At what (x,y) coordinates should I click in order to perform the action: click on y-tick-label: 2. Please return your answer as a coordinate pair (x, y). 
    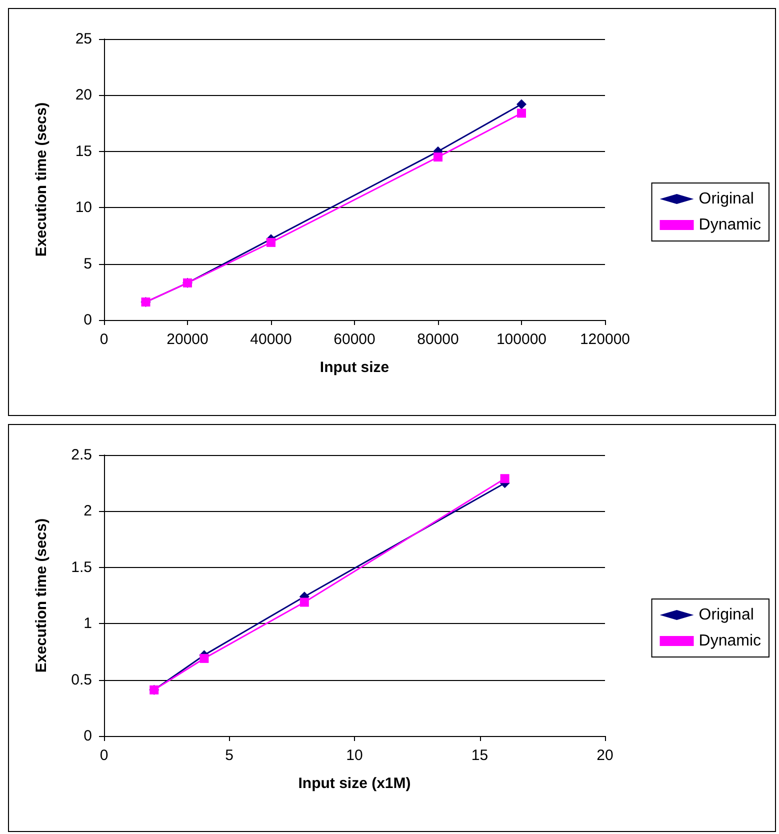
    Looking at the image, I should click on (88, 511).